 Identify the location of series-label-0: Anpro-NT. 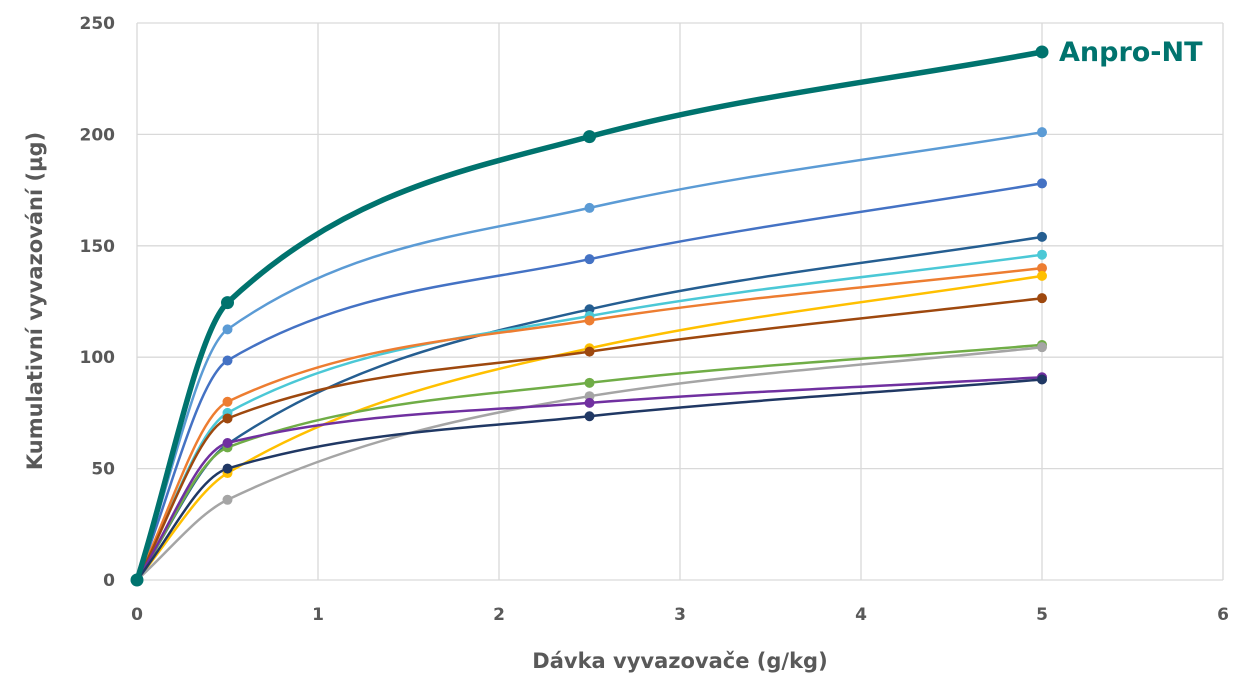
(1131, 52).